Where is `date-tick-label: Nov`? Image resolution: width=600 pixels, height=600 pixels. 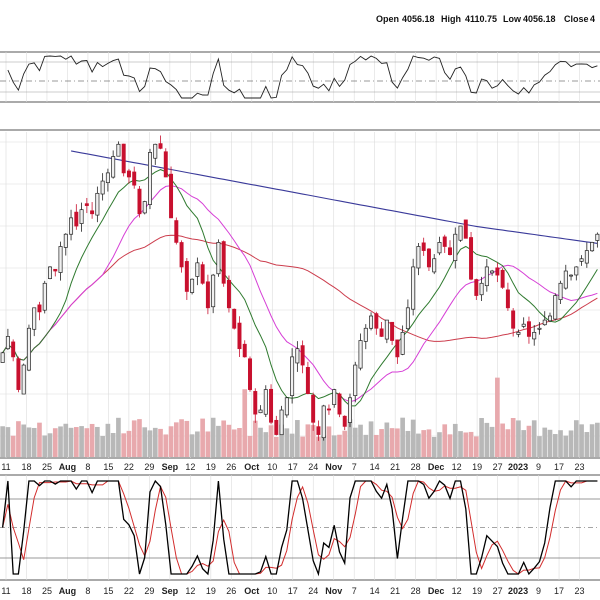
date-tick-label: Nov is located at coordinates (333, 467).